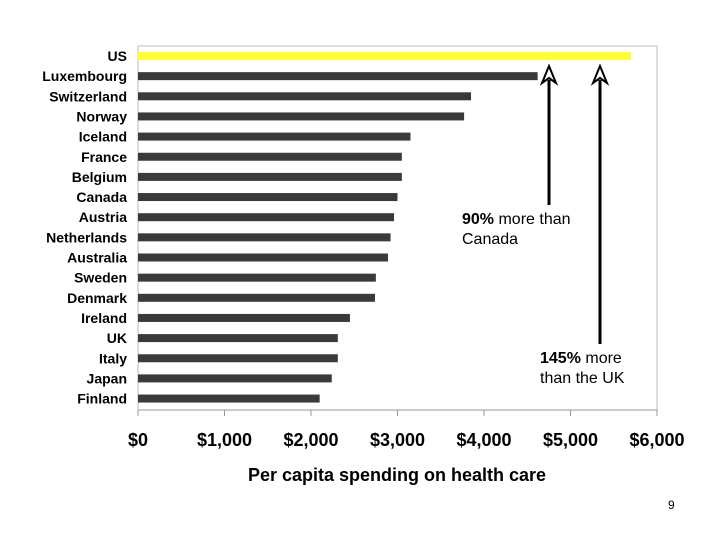  What do you see at coordinates (101, 197) in the screenshot?
I see `category-label: Canada` at bounding box center [101, 197].